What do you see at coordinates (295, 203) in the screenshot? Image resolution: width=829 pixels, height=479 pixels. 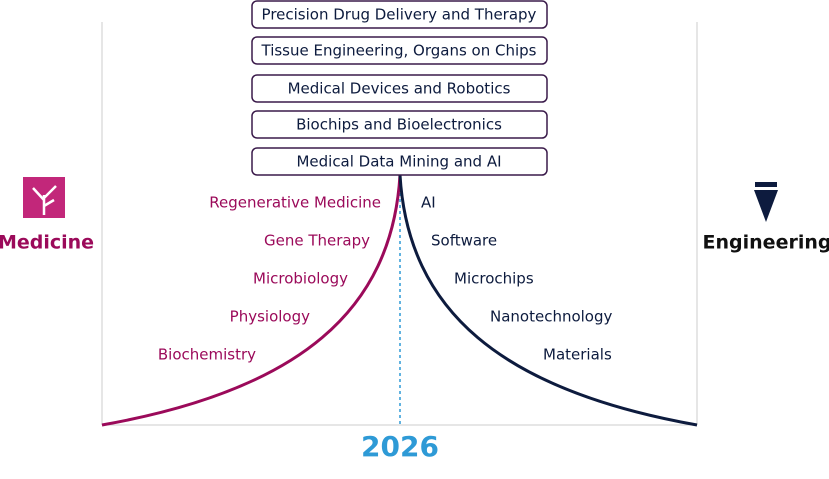 I see `medicine-field: Regenerative Medicine` at bounding box center [295, 203].